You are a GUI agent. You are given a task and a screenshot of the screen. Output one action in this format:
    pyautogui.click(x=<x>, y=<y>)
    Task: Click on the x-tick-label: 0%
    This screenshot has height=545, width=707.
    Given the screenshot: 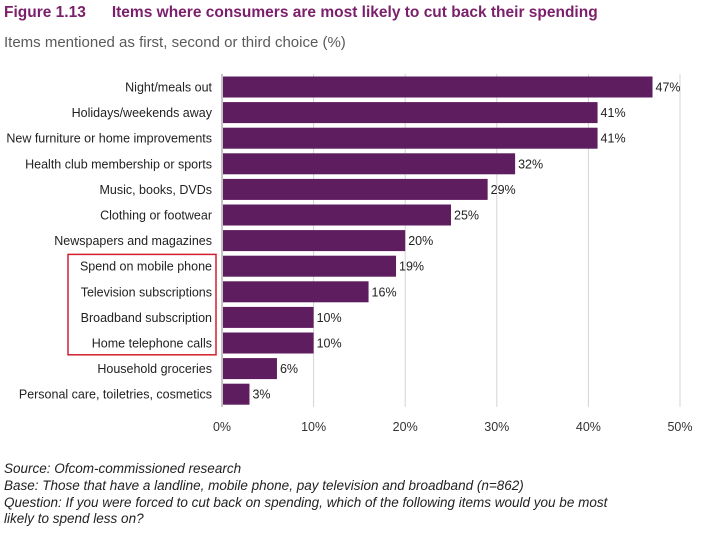 What is the action you would take?
    pyautogui.click(x=222, y=427)
    